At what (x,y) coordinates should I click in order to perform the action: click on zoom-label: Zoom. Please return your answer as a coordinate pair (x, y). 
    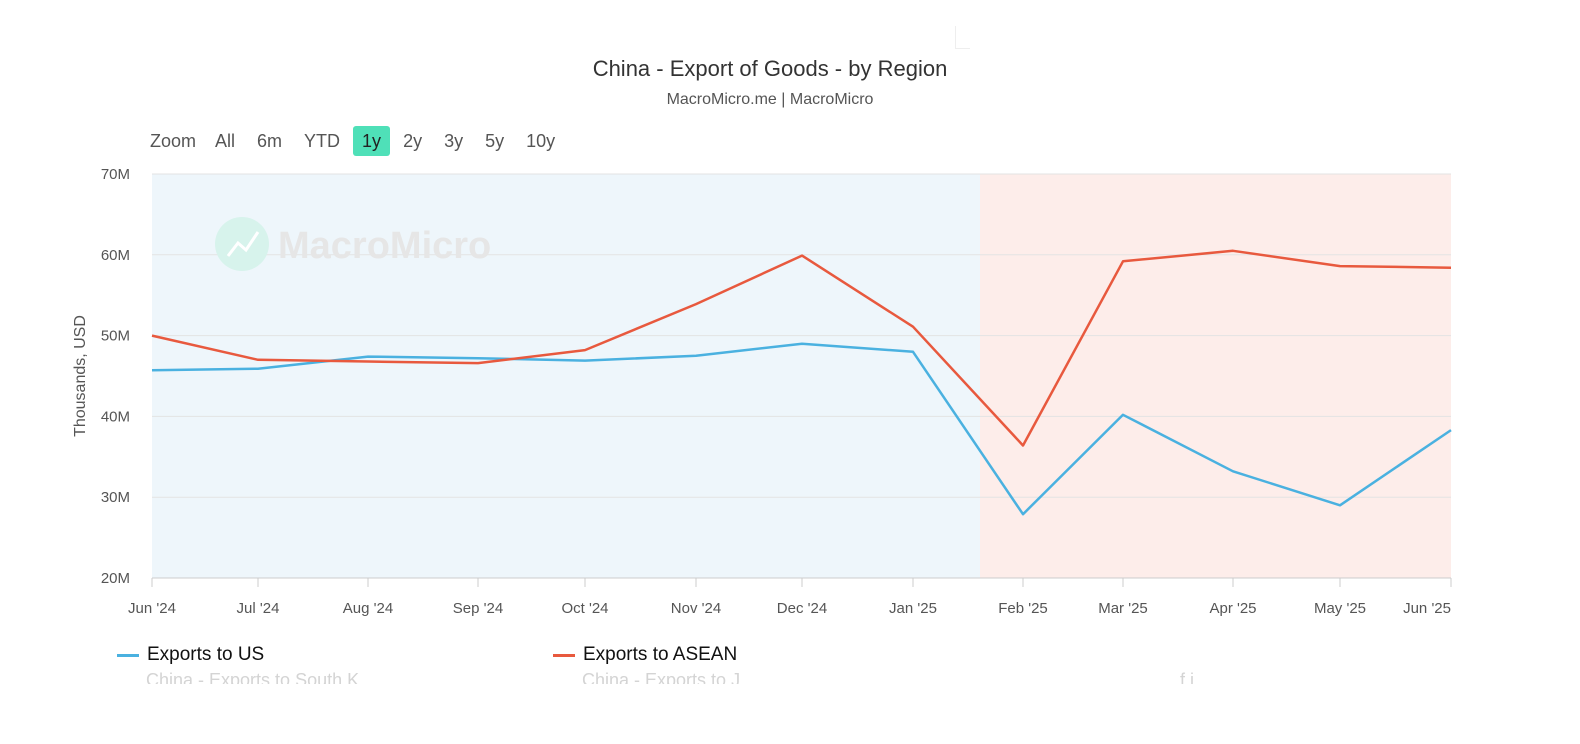
    Looking at the image, I should click on (173, 140).